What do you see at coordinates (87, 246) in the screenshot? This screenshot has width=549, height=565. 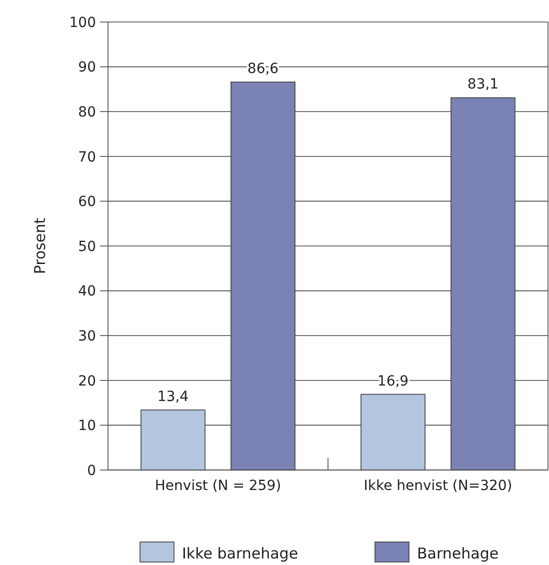 I see `y-tick-label: 50` at bounding box center [87, 246].